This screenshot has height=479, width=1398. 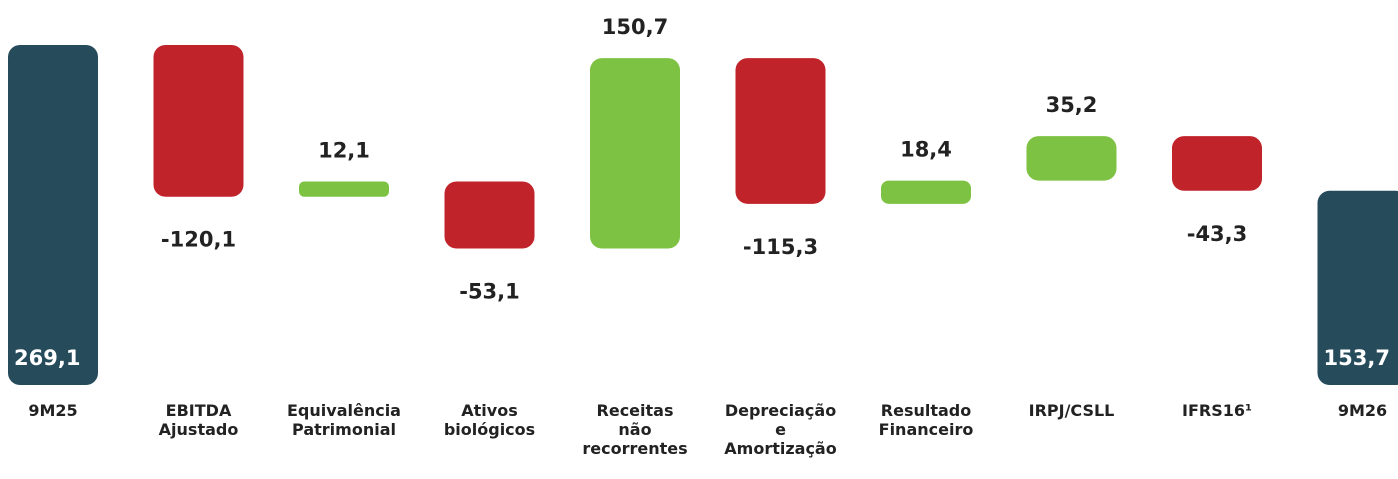 What do you see at coordinates (634, 429) in the screenshot?
I see `category-label: Receitas não recorrentes` at bounding box center [634, 429].